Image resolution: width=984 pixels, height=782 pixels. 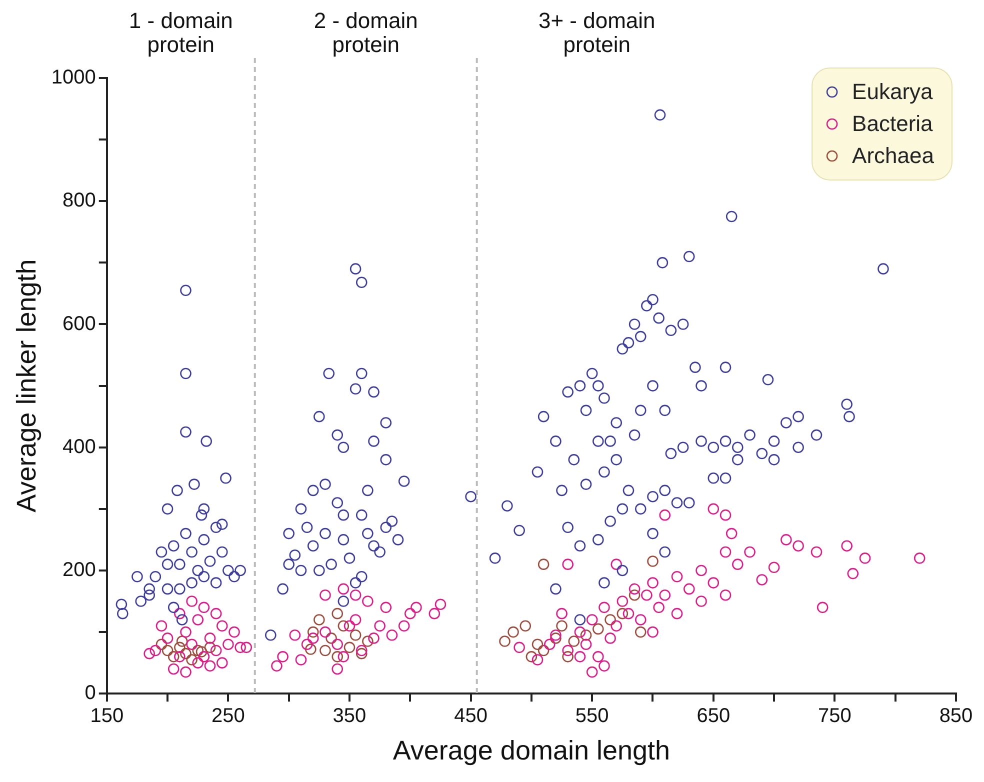 I want to click on text: 3+ - domain protein, so click(x=597, y=32).